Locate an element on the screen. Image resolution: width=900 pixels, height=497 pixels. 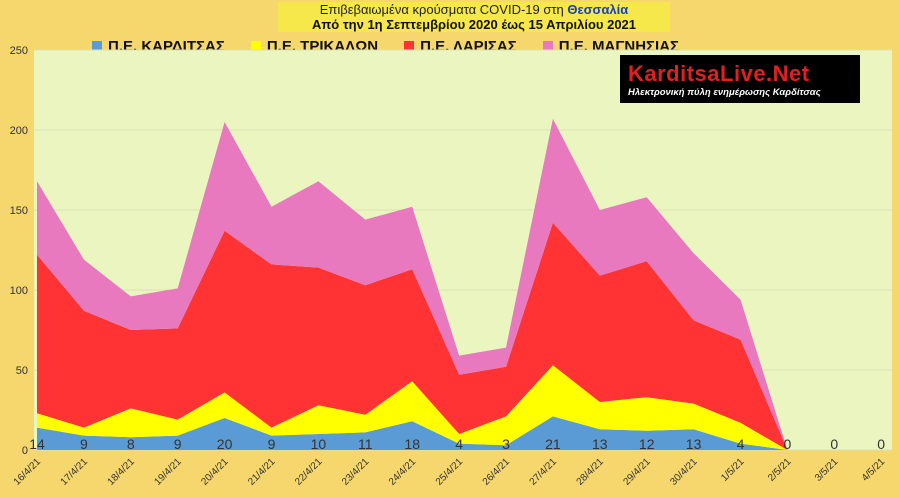
x-tick-label: 19/4/21 is located at coordinates (168, 472).